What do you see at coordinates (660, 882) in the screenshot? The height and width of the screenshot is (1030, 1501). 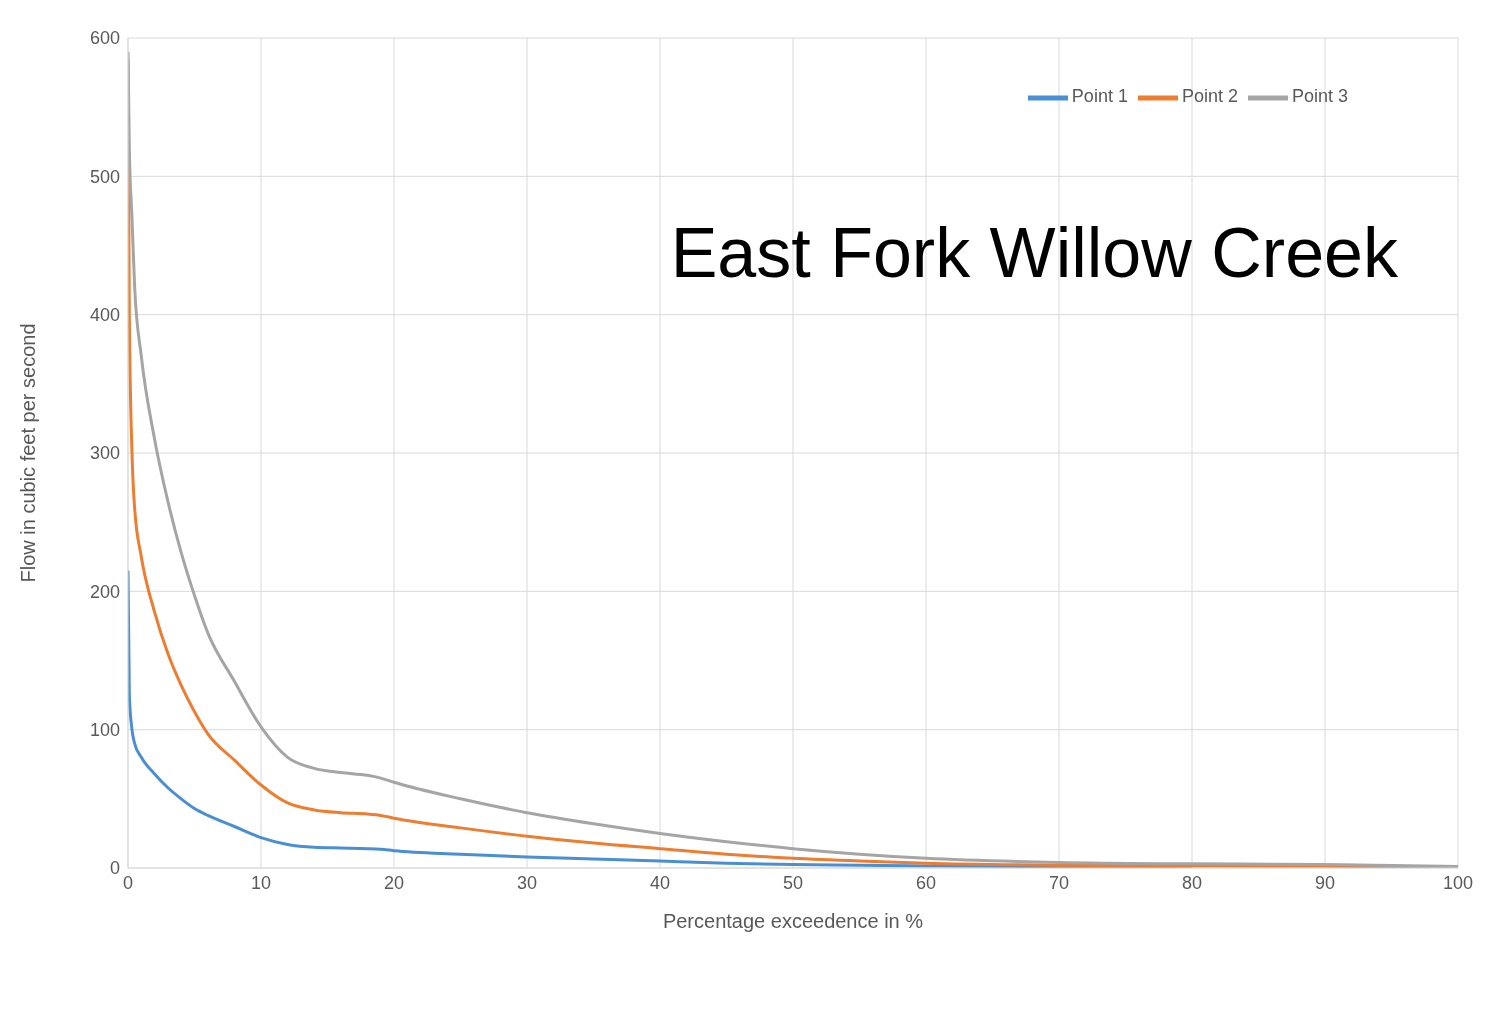 I see `x-tick-label: 40` at bounding box center [660, 882].